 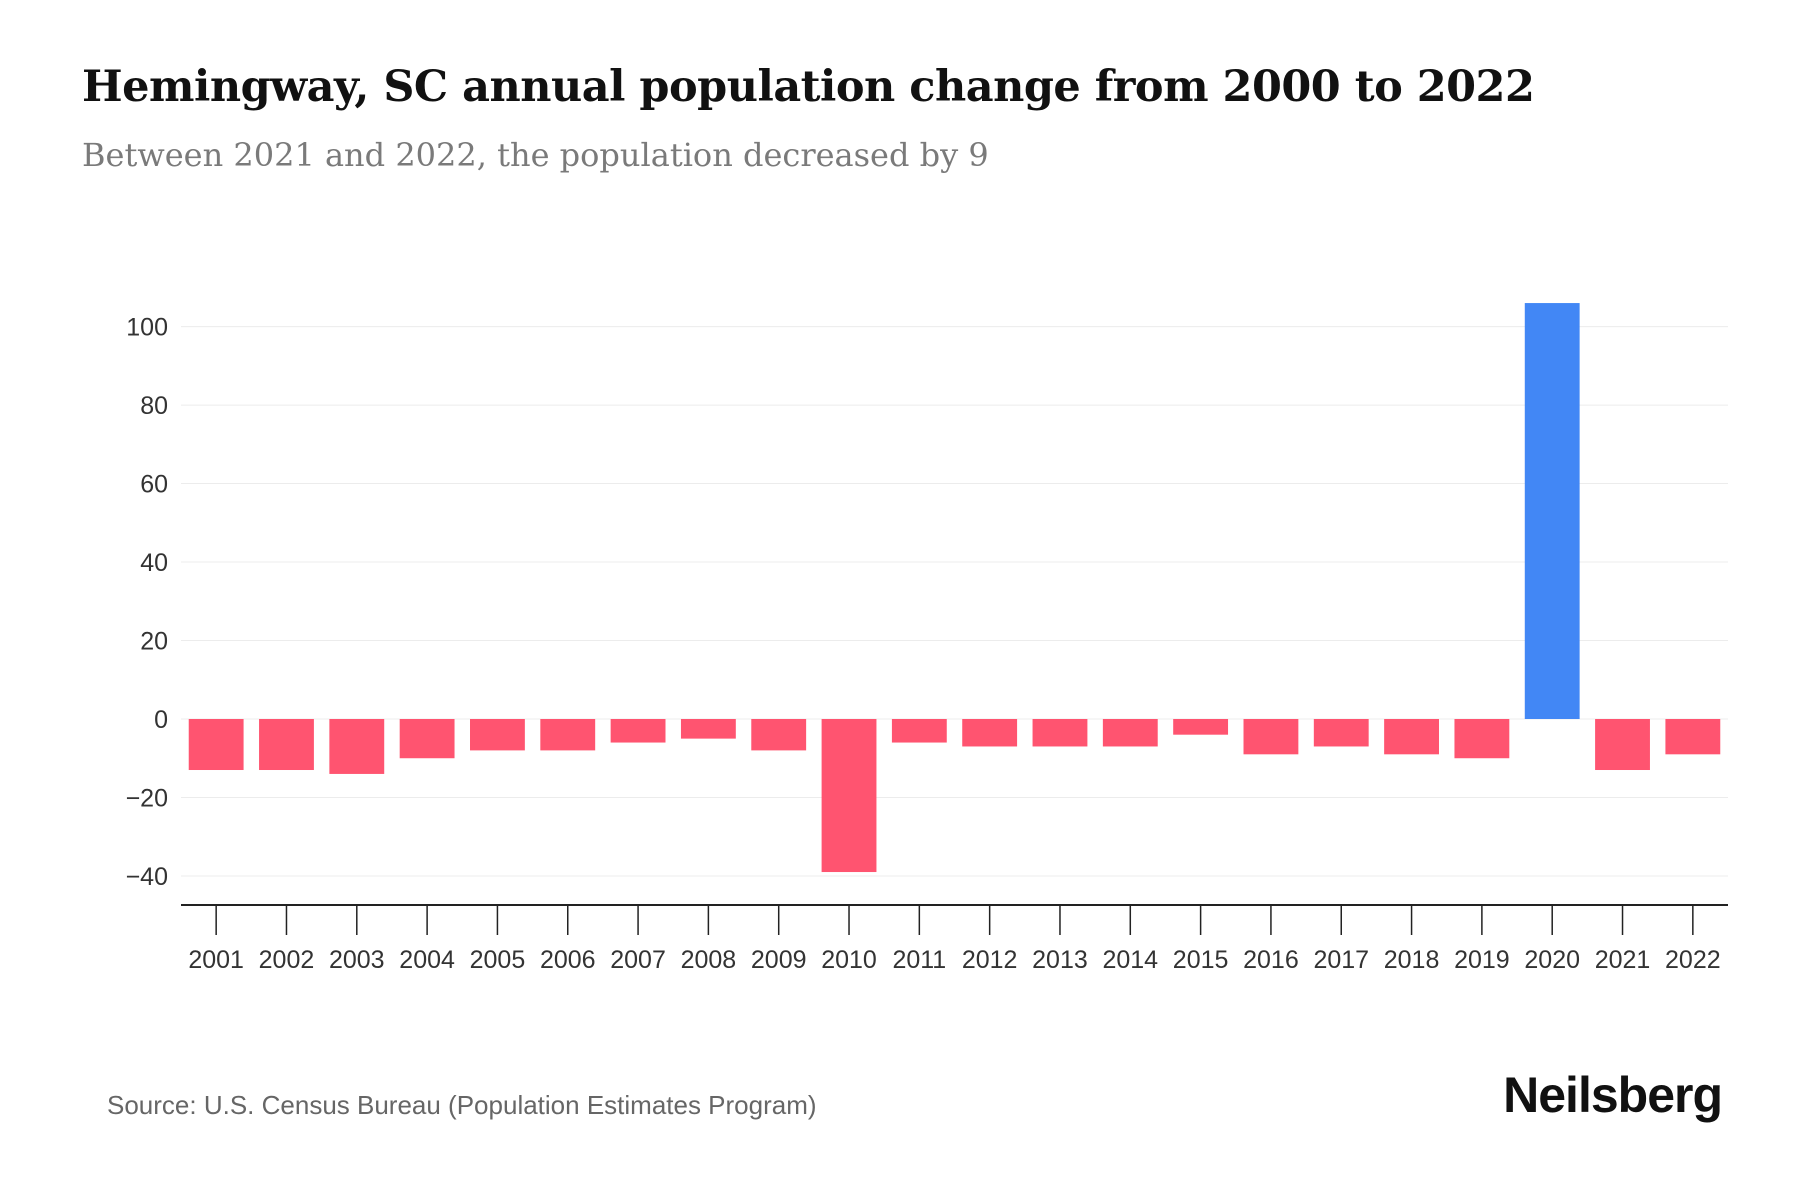 I want to click on neilsberg-logo: Neilsberg, so click(x=1613, y=1095).